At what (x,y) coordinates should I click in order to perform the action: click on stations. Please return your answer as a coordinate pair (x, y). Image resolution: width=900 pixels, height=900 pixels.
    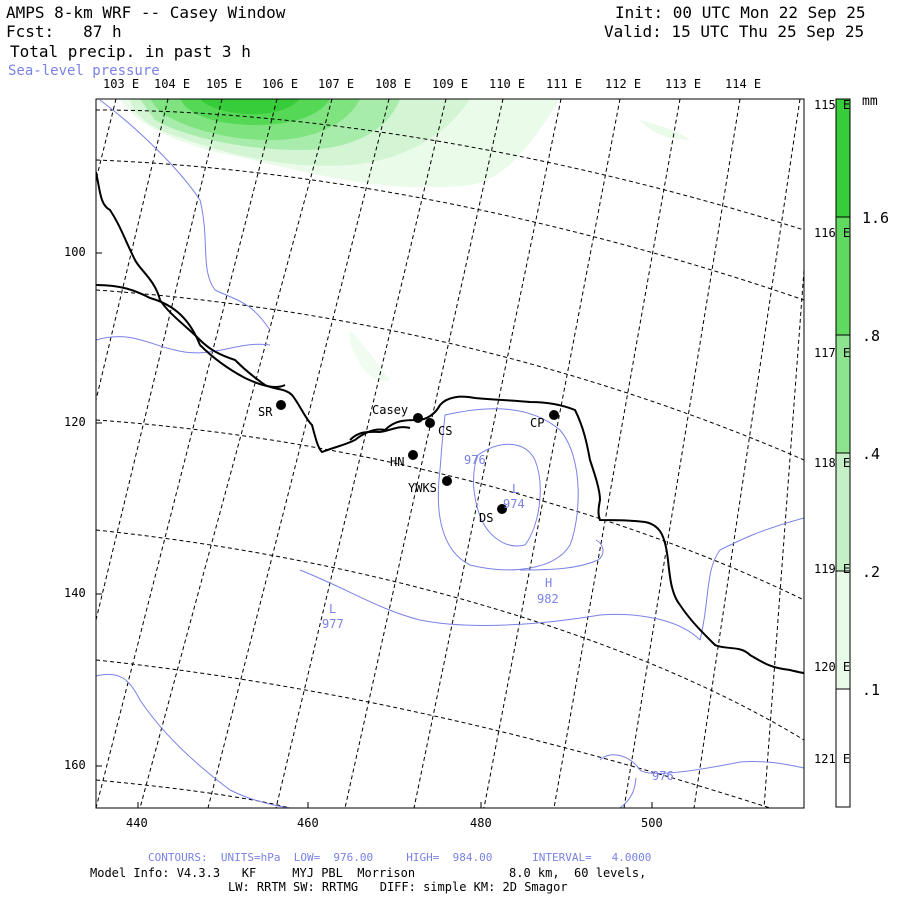
    Looking at the image, I should click on (417, 457).